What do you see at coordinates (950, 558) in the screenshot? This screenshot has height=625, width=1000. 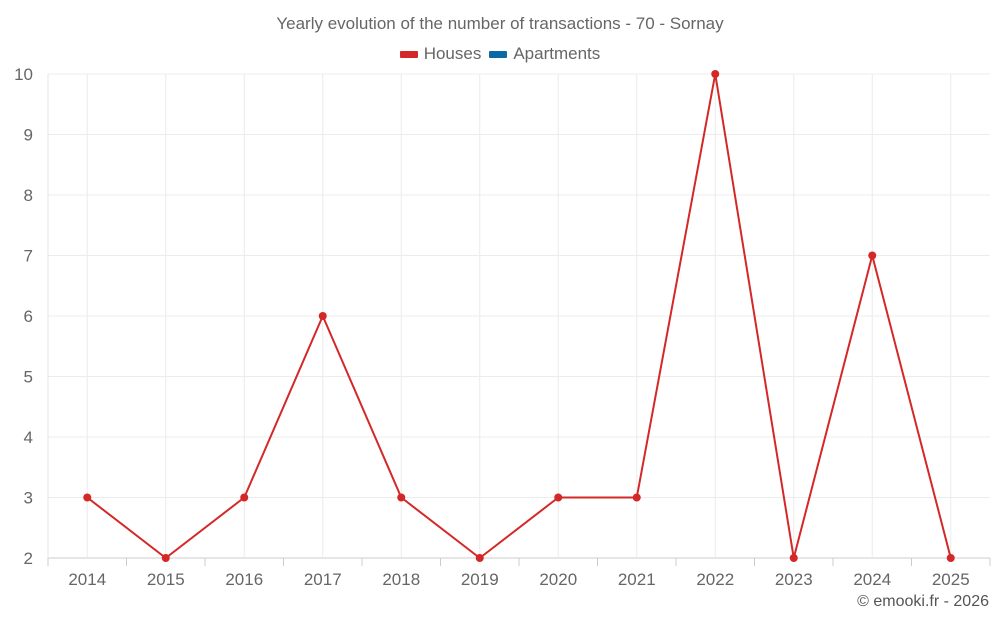 I see `data-point-houses-2025` at bounding box center [950, 558].